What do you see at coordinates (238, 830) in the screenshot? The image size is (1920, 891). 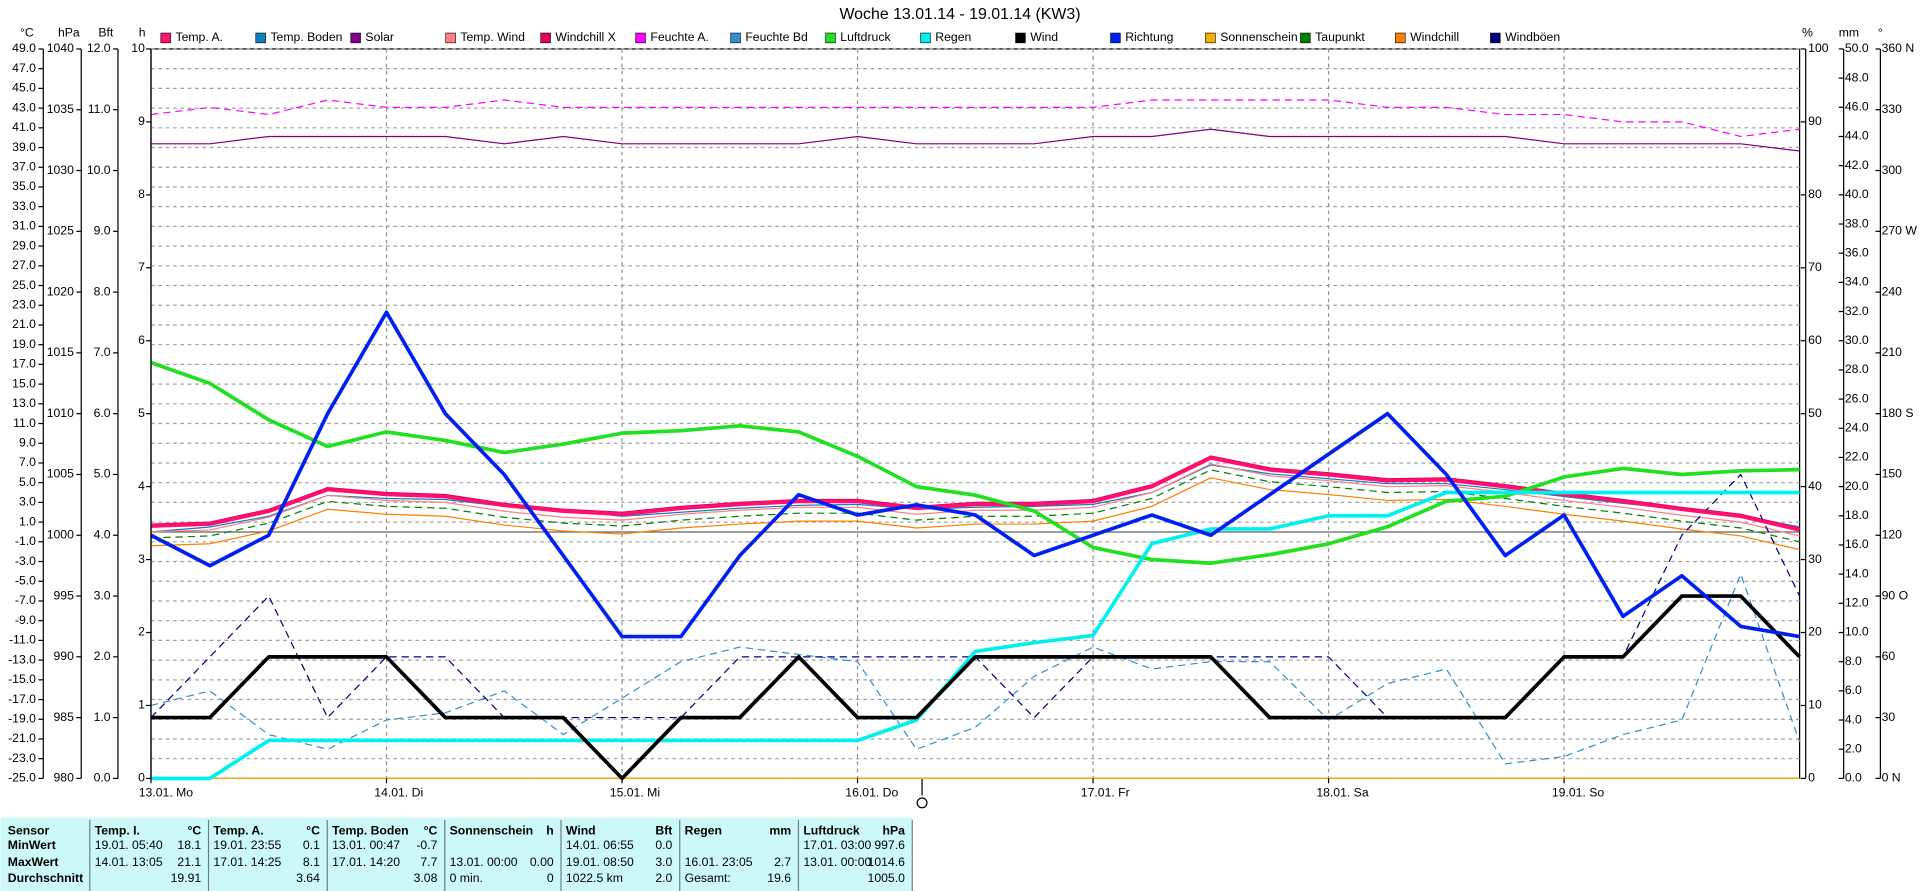 I see `table-header: Temp. A.` at bounding box center [238, 830].